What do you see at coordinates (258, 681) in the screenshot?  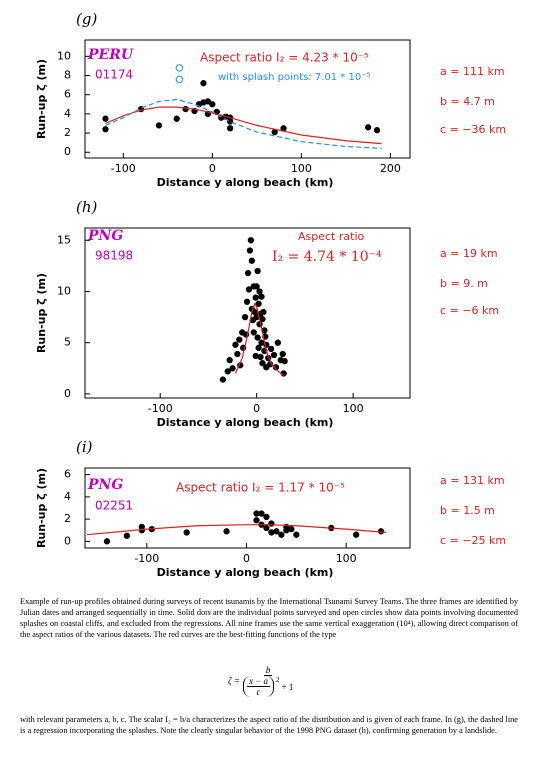 I see `inner-numerator: x − a` at bounding box center [258, 681].